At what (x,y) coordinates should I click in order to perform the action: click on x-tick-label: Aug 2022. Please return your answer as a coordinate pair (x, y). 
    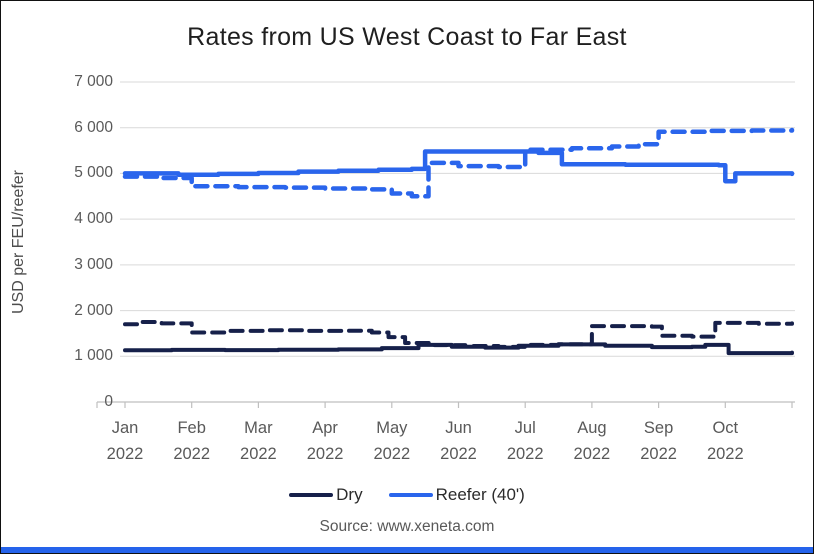
    Looking at the image, I should click on (592, 441).